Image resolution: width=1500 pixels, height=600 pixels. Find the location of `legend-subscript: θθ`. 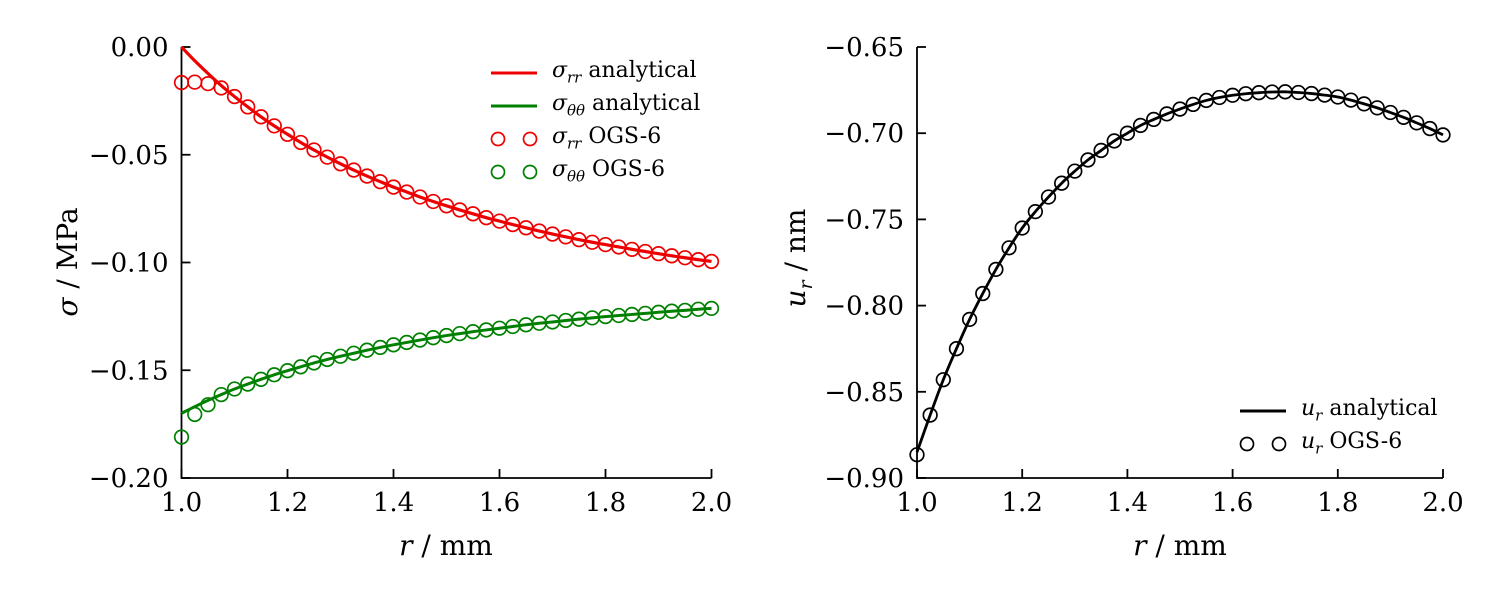

legend-subscript: θθ is located at coordinates (576, 110).